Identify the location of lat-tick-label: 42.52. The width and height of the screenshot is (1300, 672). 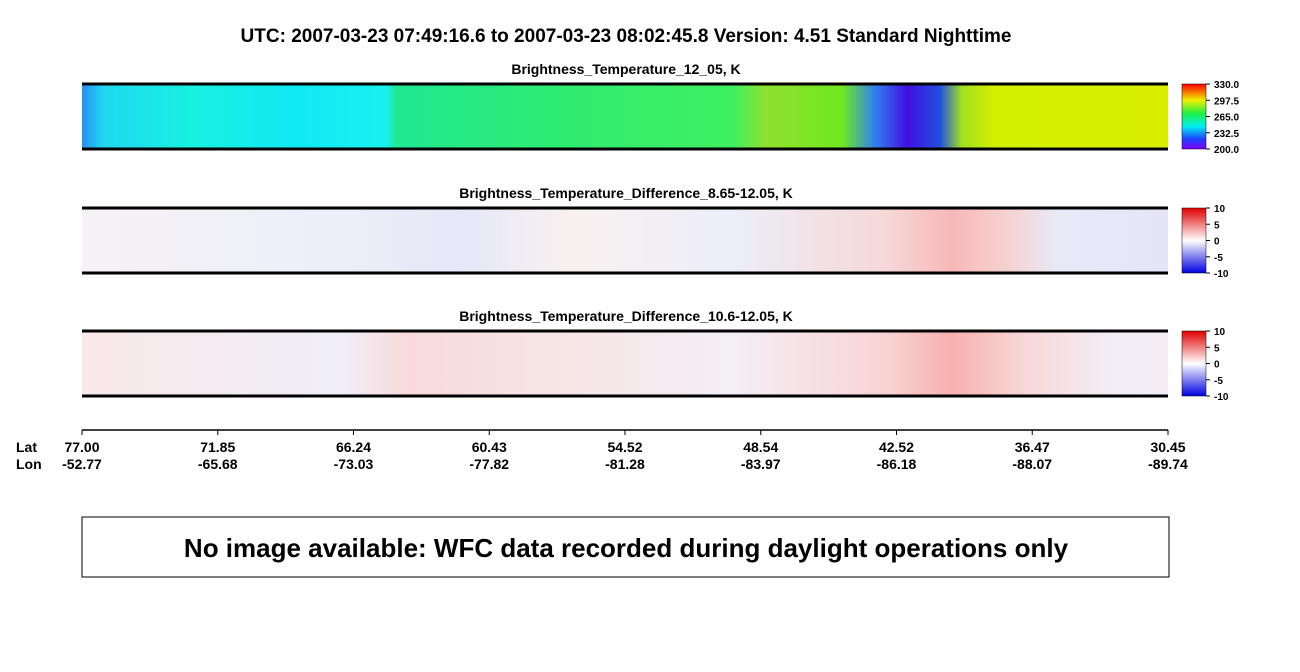
(896, 447).